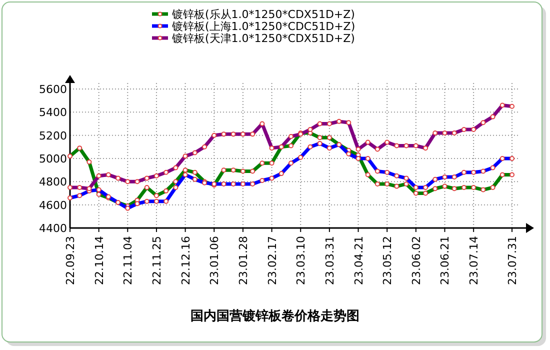 Image resolution: width=550 pixels, height=350 pixels. Describe the element at coordinates (263, 26) in the screenshot. I see `legend-label: 镀锌板(上海1.0*1250*CDC51D+Z)` at that location.